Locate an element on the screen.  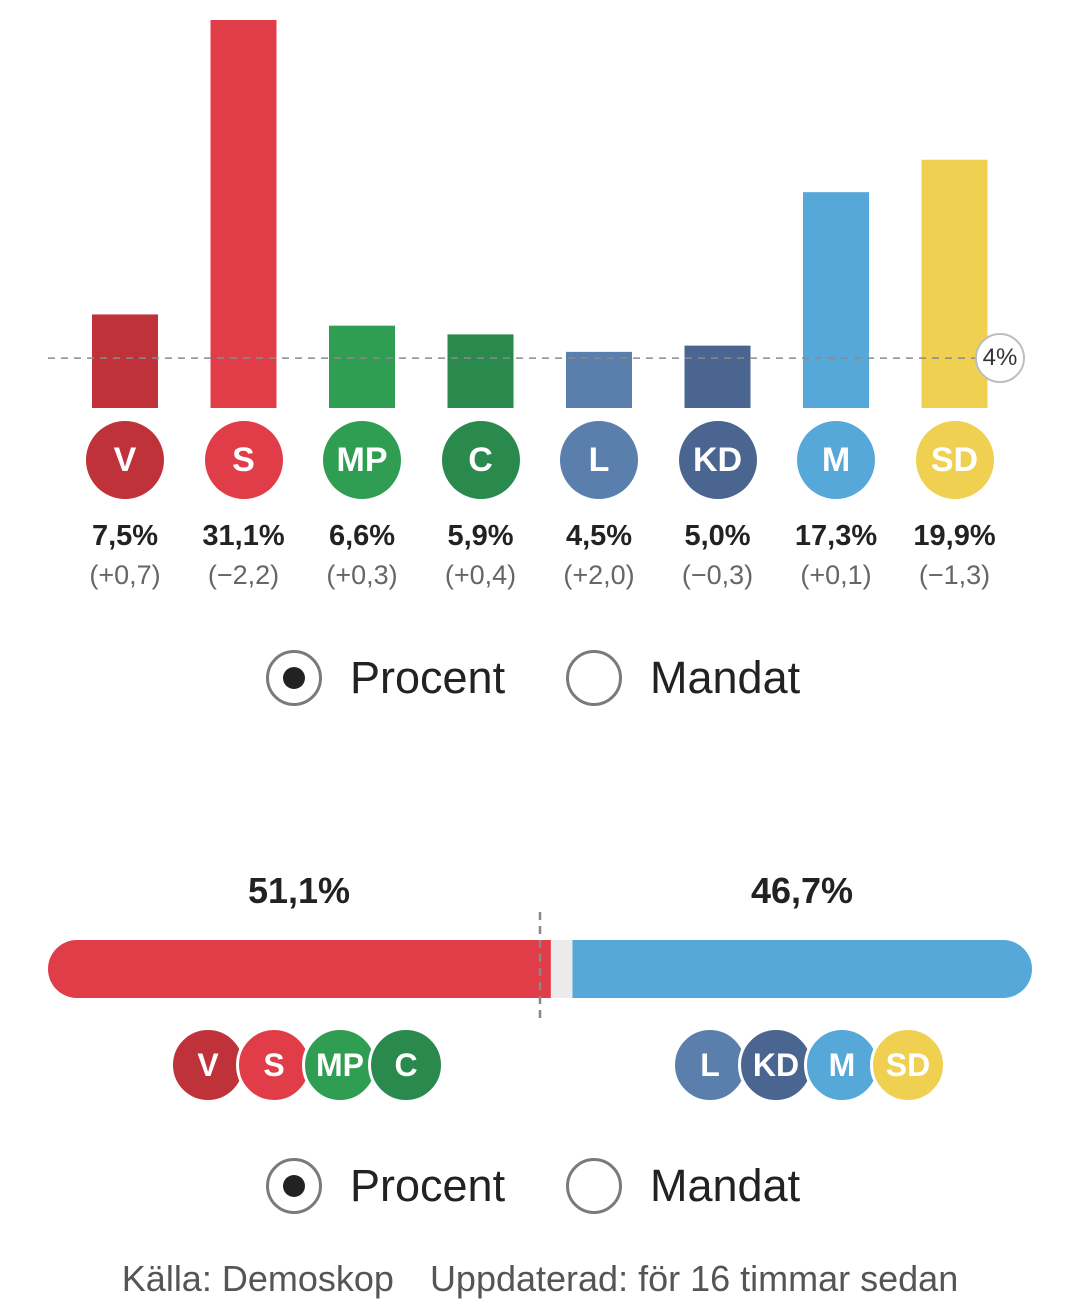
block-bar-right is located at coordinates (802, 969).